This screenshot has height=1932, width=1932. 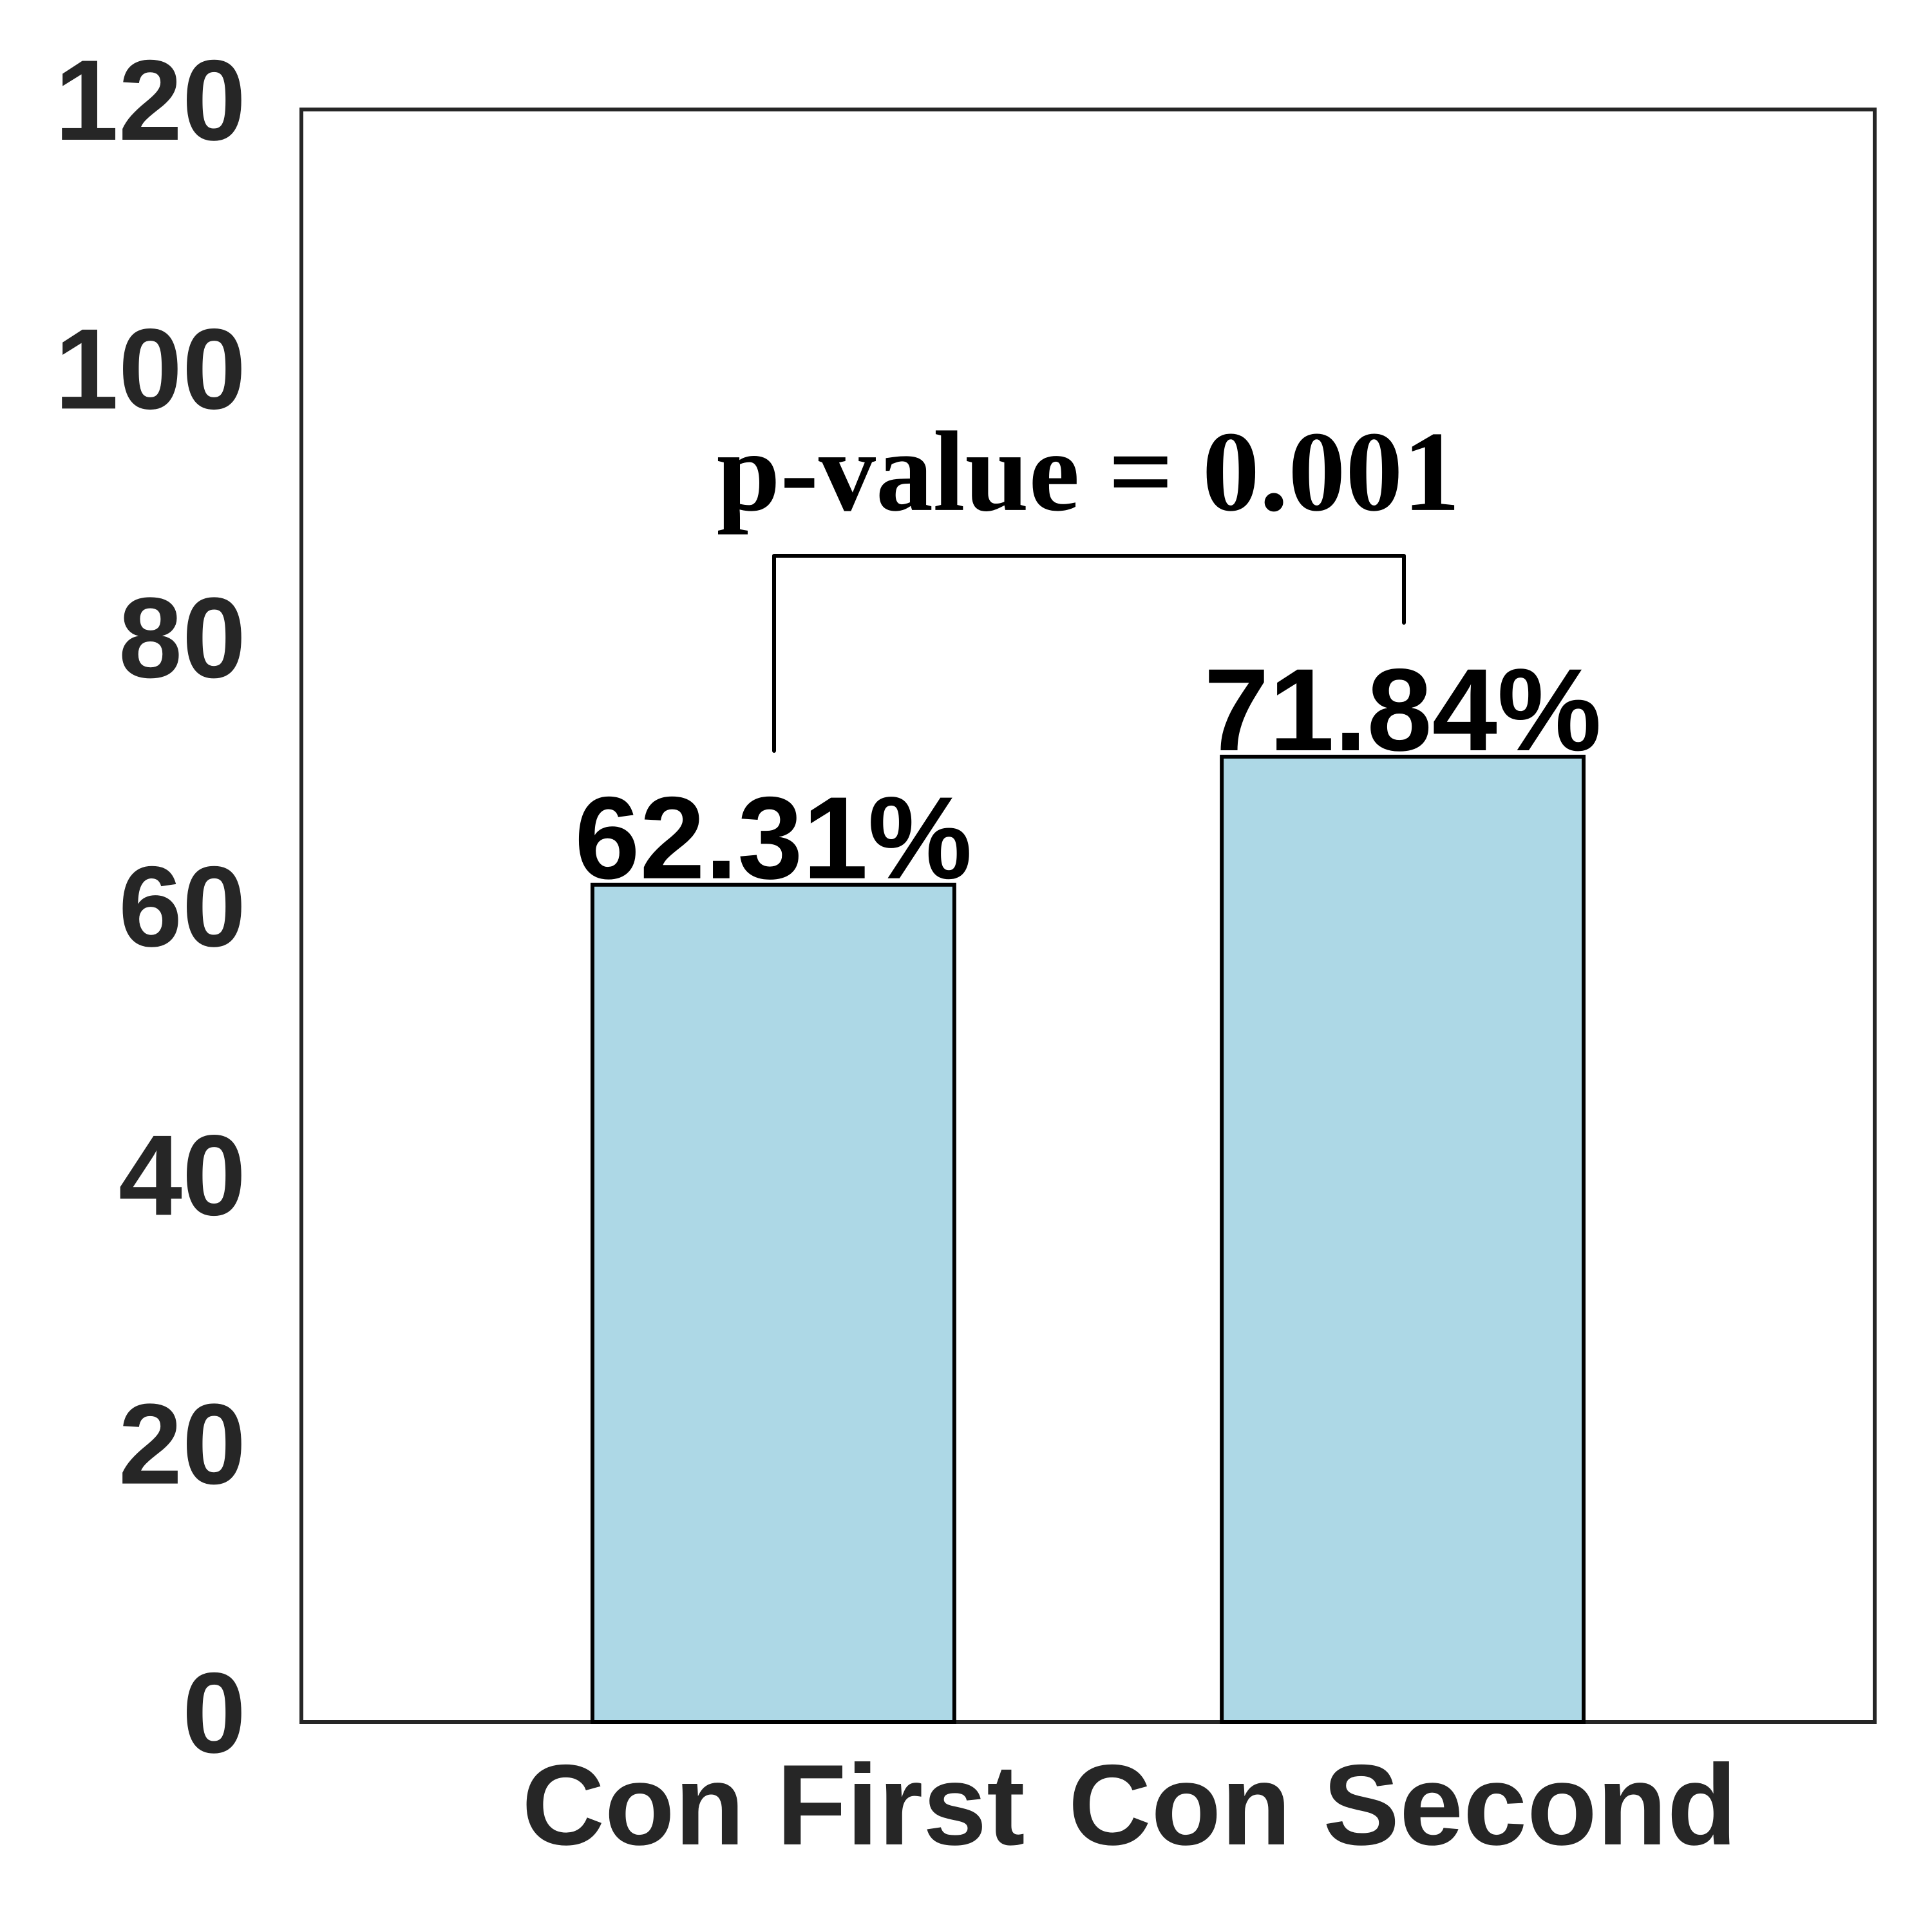 I want to click on x-tick-label: Con First, so click(x=774, y=1805).